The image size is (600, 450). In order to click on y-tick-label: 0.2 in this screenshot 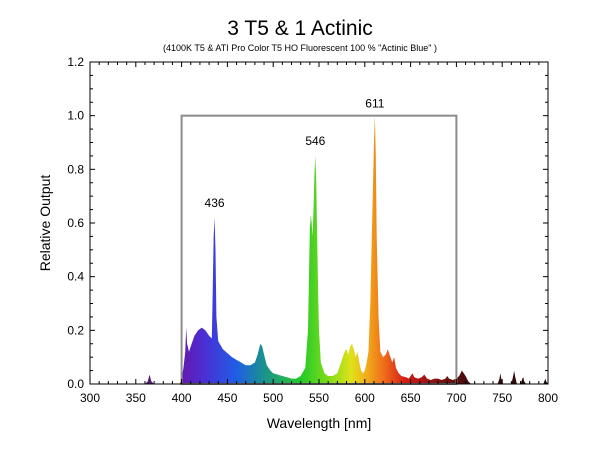, I will do `click(75, 330)`.